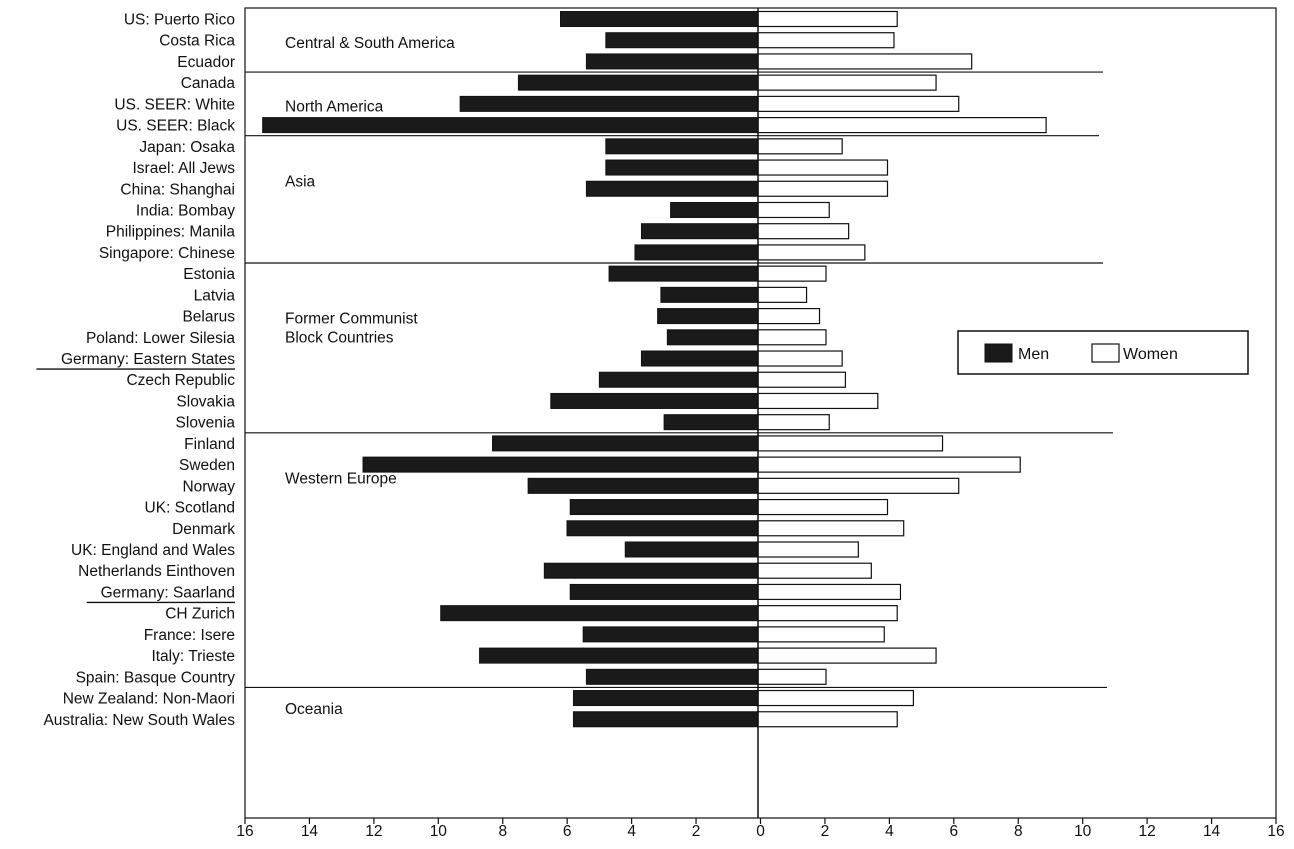 The height and width of the screenshot is (849, 1294). Describe the element at coordinates (206, 423) in the screenshot. I see `category-label: Slovenia` at that location.